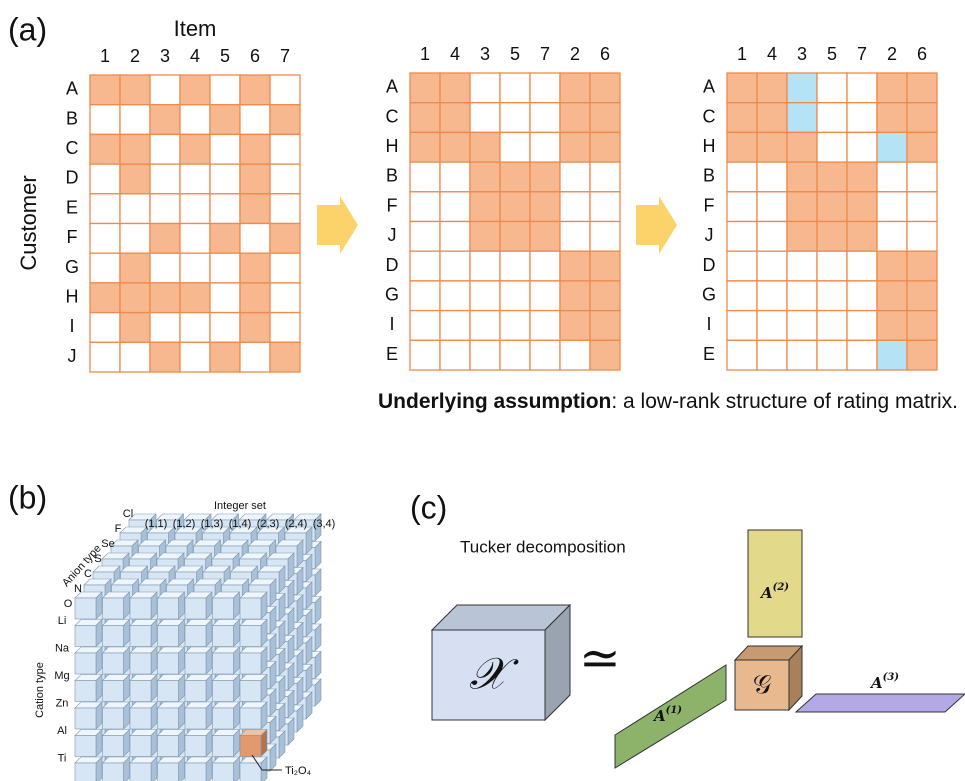  I want to click on diagram-title: Tucker decomposition, so click(543, 546).